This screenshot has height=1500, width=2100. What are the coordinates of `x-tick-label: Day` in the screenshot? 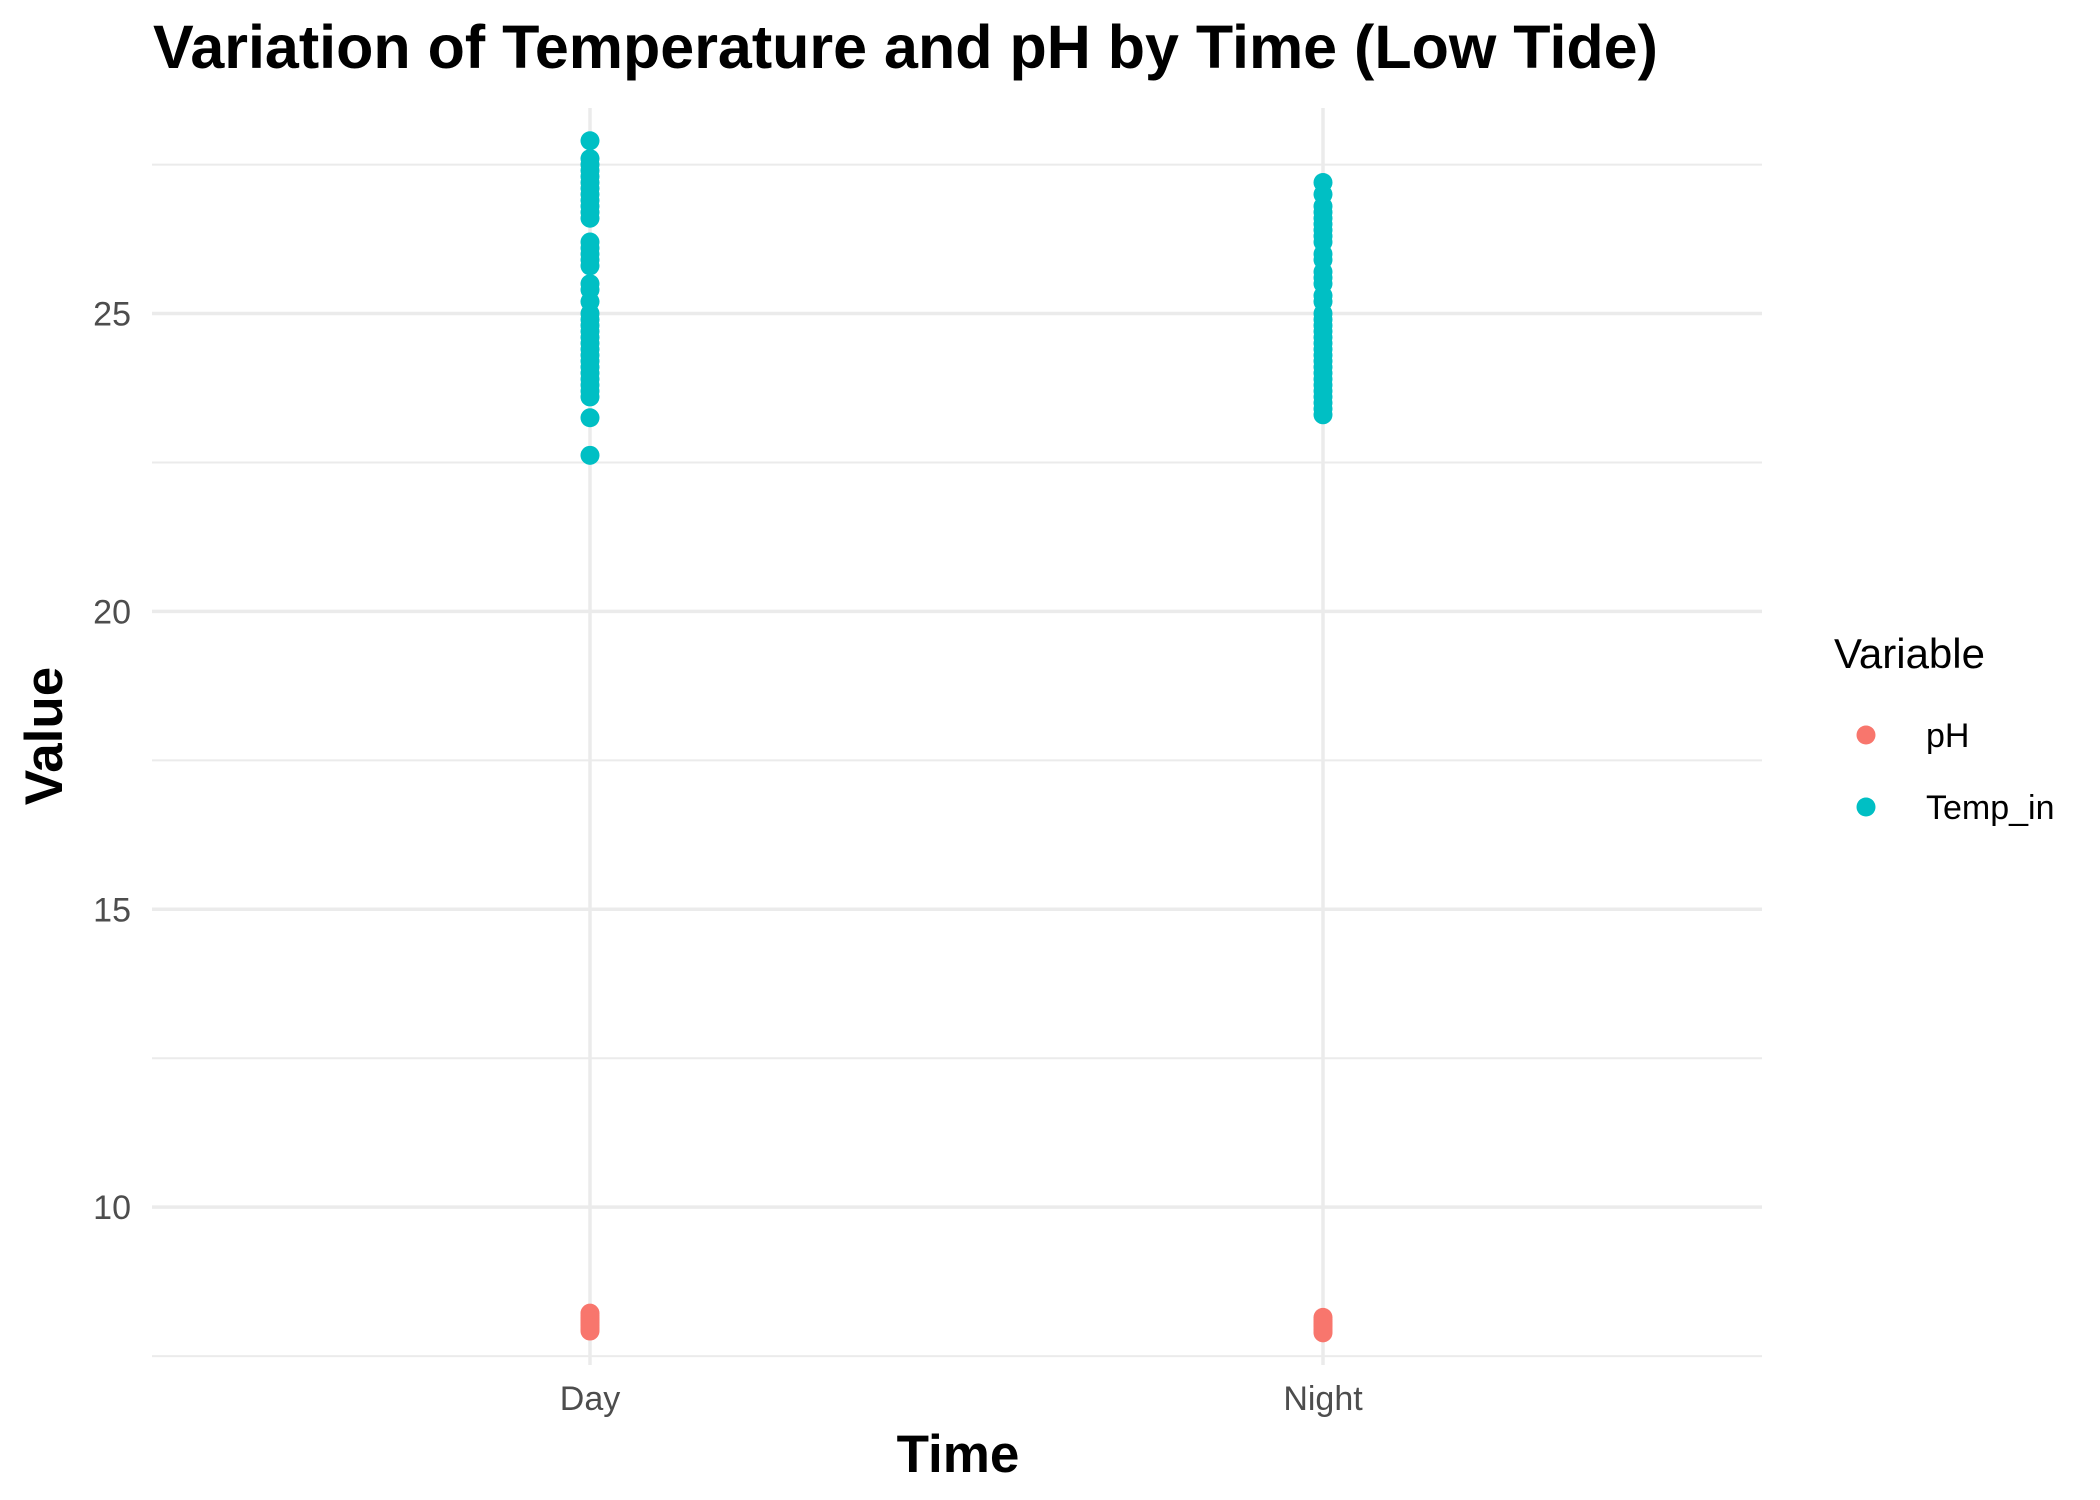 It's located at (590, 1399).